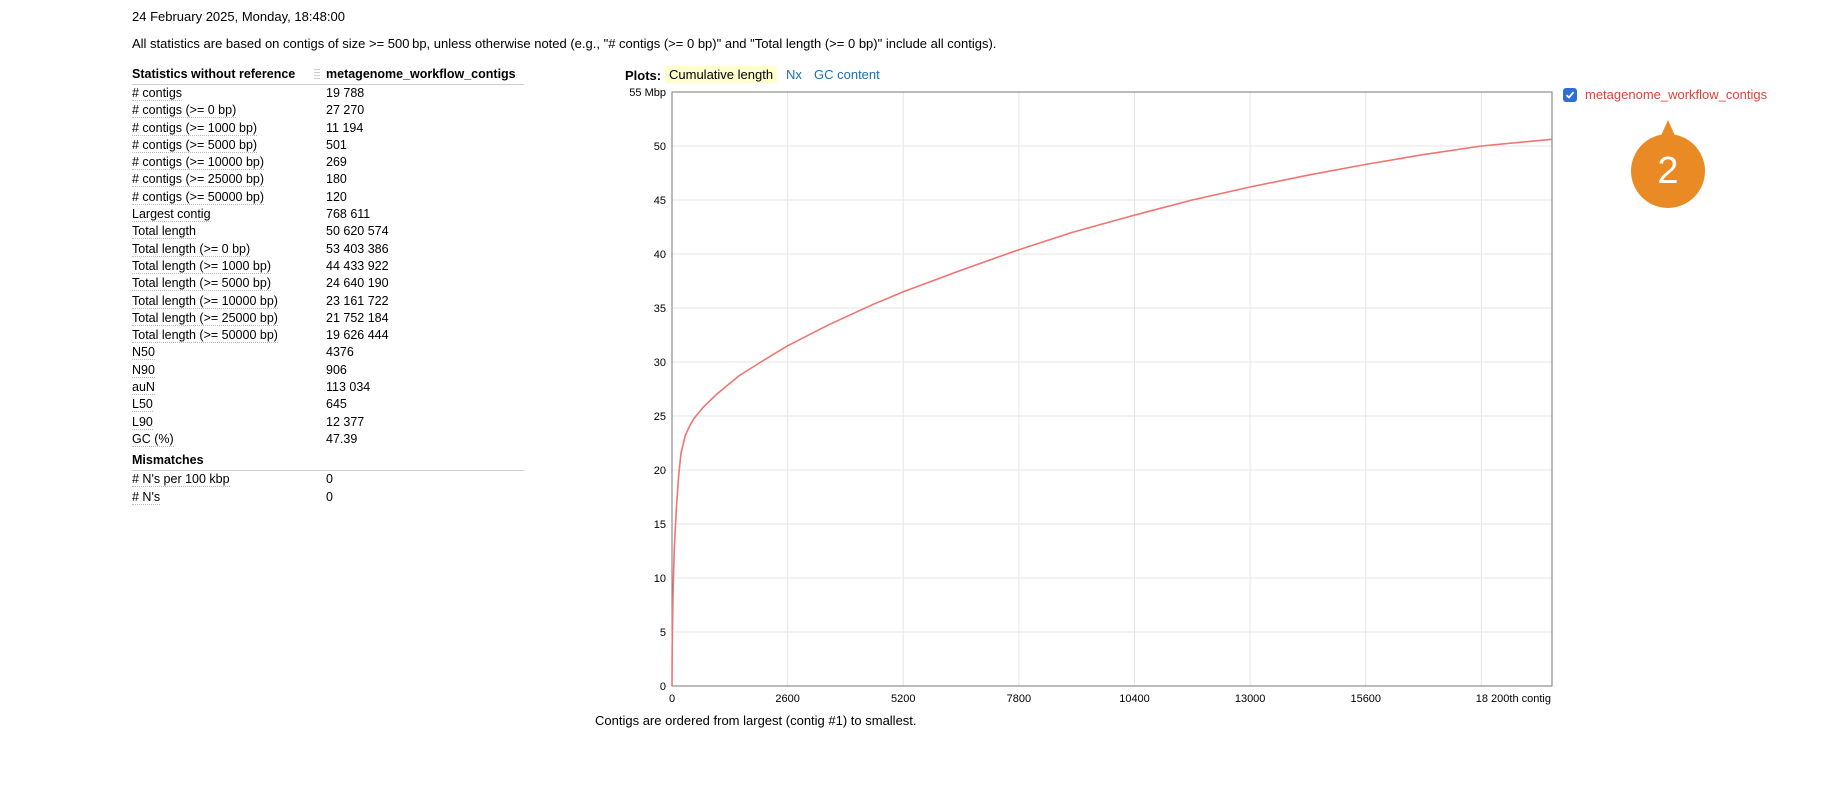  I want to click on metric-value: 11 194, so click(345, 127).